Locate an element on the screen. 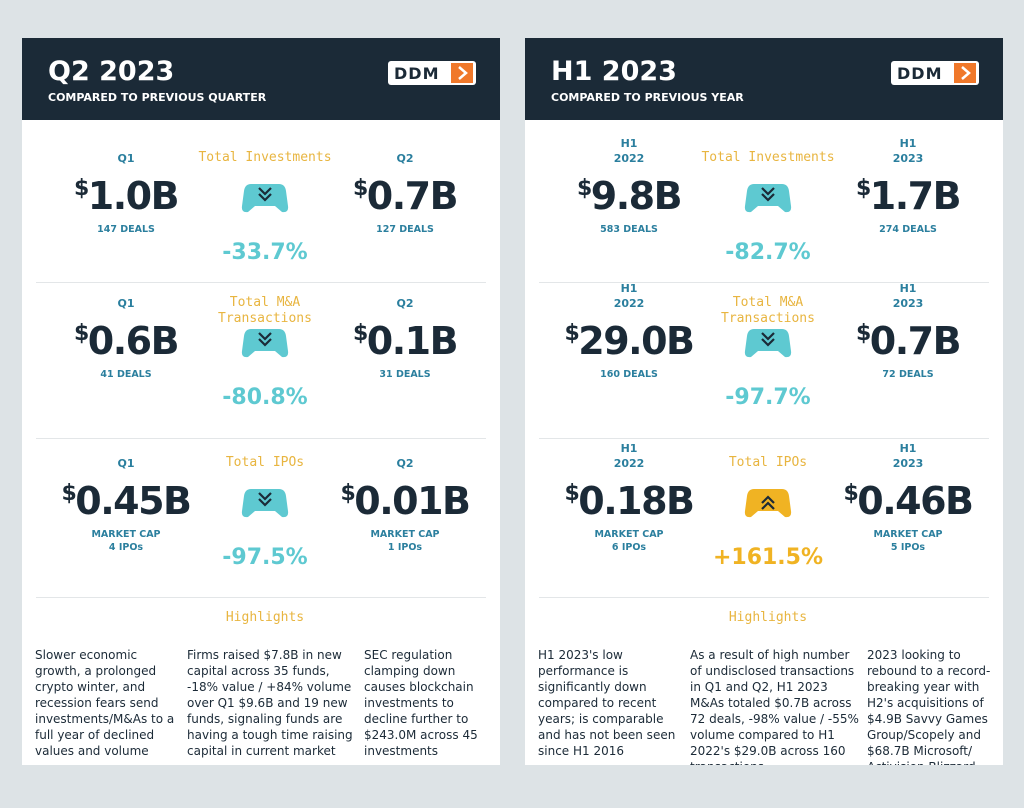 The image size is (1024, 808). detail: 160 DEALS is located at coordinates (629, 374).